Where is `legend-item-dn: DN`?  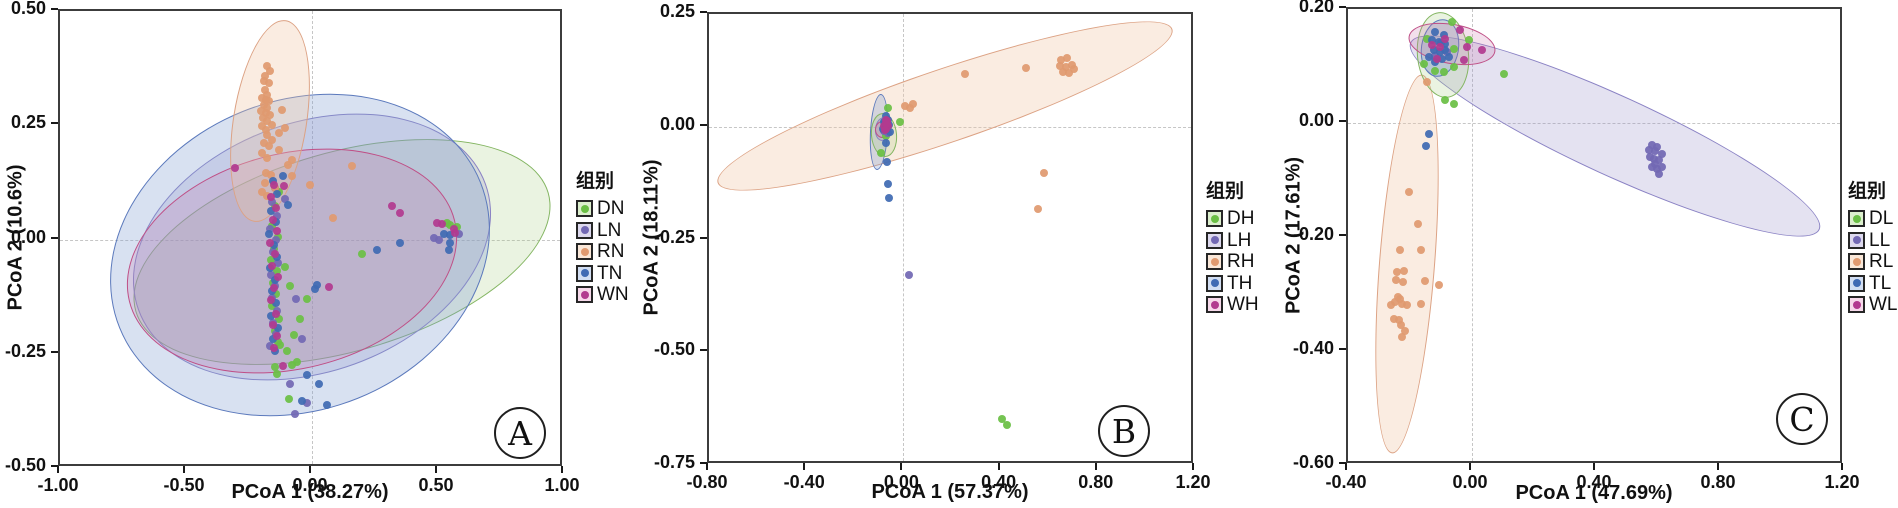
legend-item-dn: DN is located at coordinates (602, 209).